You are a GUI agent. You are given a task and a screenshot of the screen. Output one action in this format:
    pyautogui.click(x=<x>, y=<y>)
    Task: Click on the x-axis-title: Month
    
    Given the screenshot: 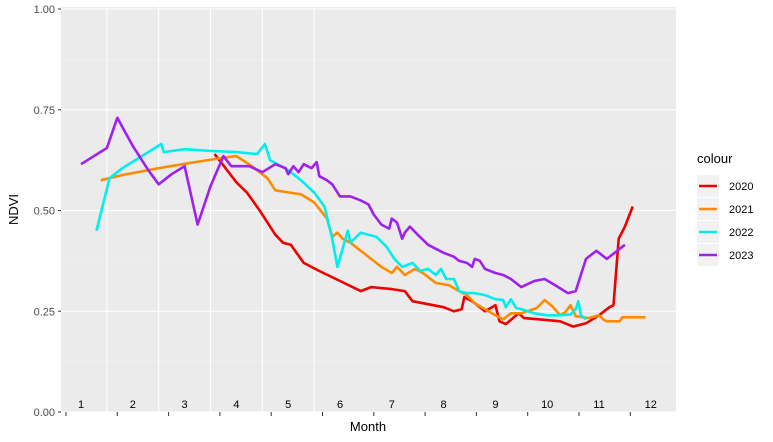 What is the action you would take?
    pyautogui.click(x=368, y=426)
    